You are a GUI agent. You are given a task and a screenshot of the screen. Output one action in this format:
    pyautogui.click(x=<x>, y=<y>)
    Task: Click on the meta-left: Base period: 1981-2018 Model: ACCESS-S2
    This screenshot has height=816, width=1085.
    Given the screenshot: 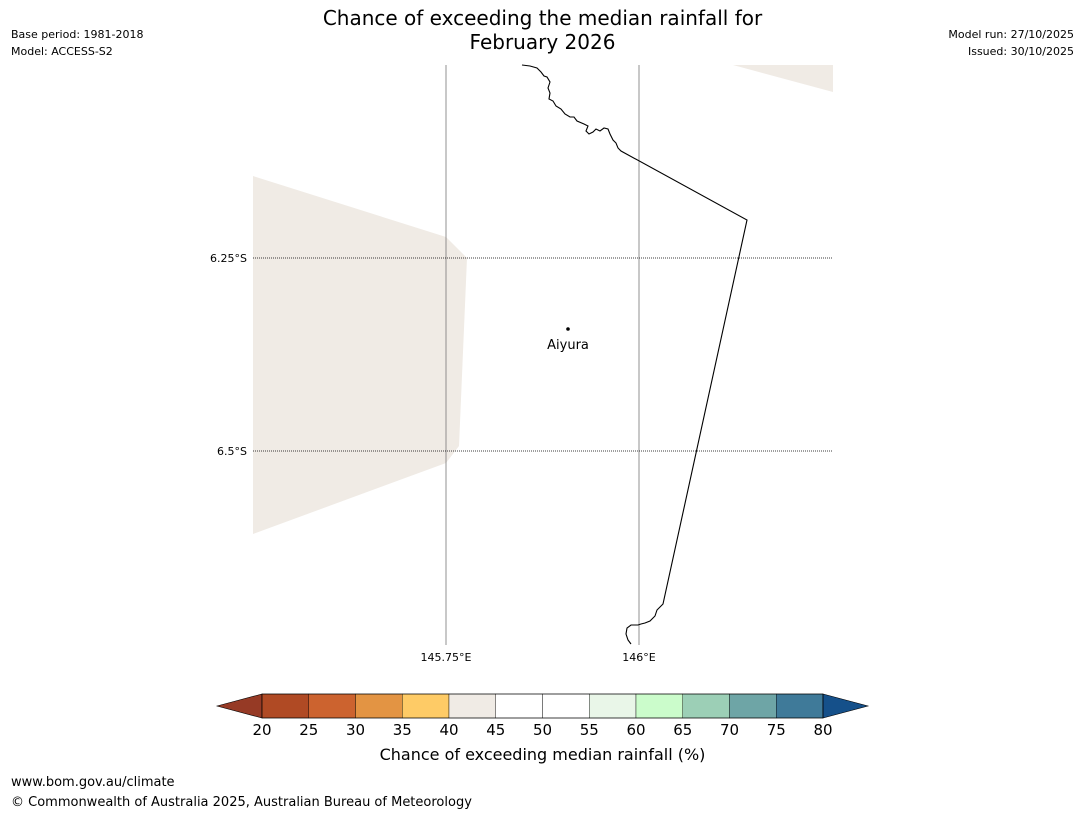 What is the action you would take?
    pyautogui.click(x=77, y=43)
    